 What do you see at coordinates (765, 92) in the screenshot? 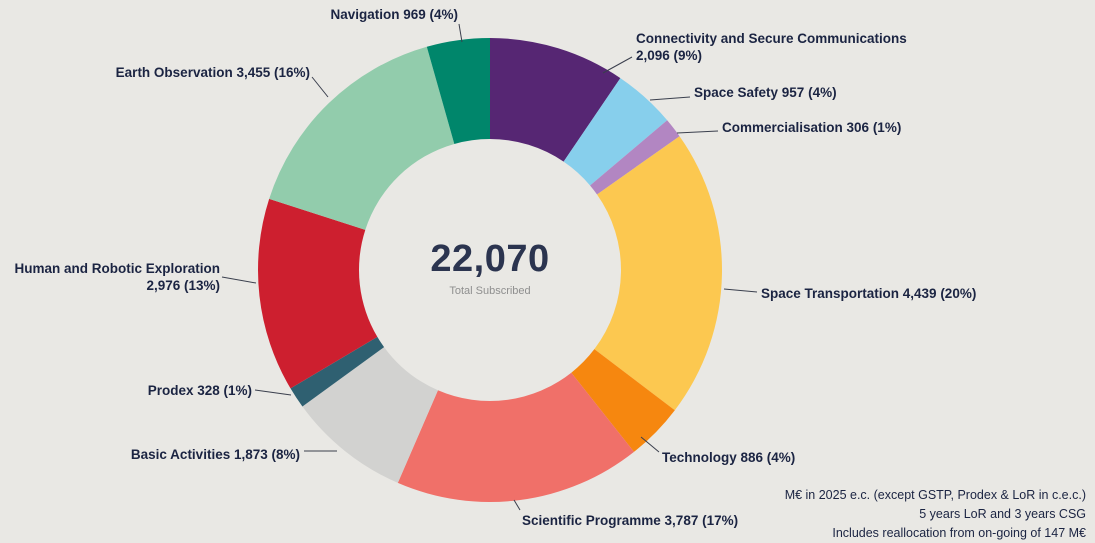
I see `segment-label-space-safety: Space Safety 957 (4%)` at bounding box center [765, 92].